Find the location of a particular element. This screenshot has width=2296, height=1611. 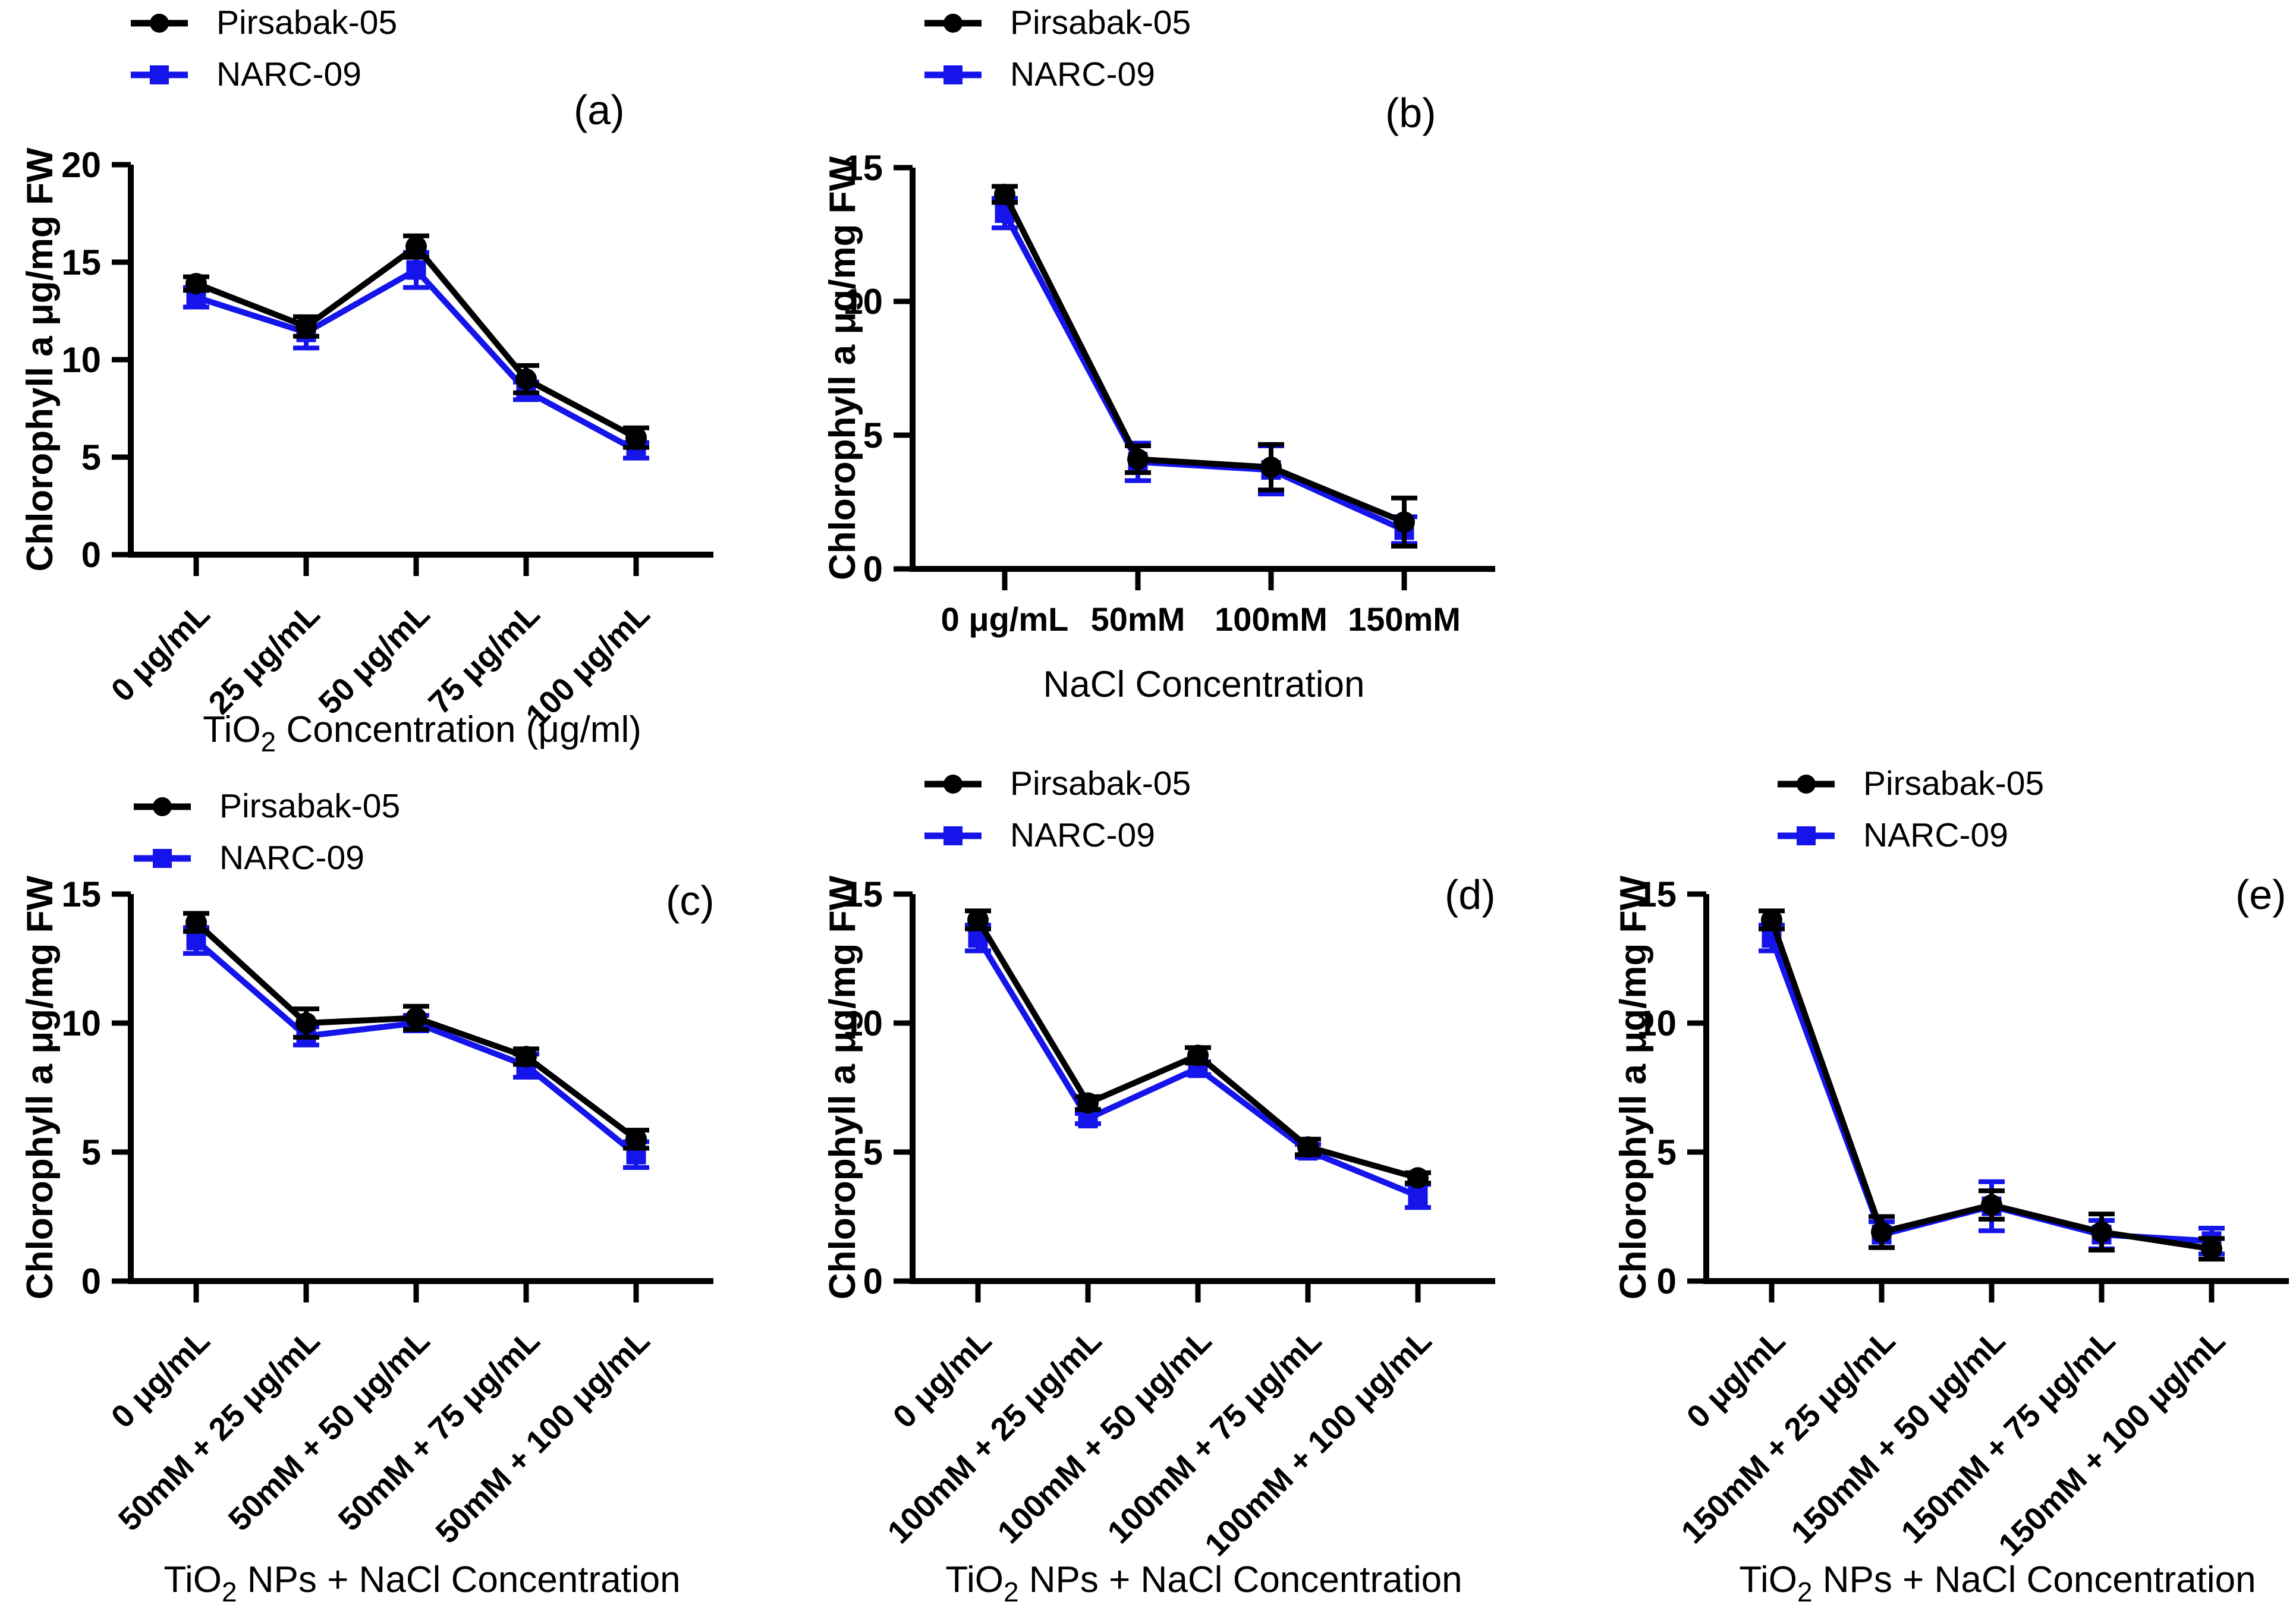

x-tick-label: 100mM + 50 μg/mL is located at coordinates (1104, 1436).